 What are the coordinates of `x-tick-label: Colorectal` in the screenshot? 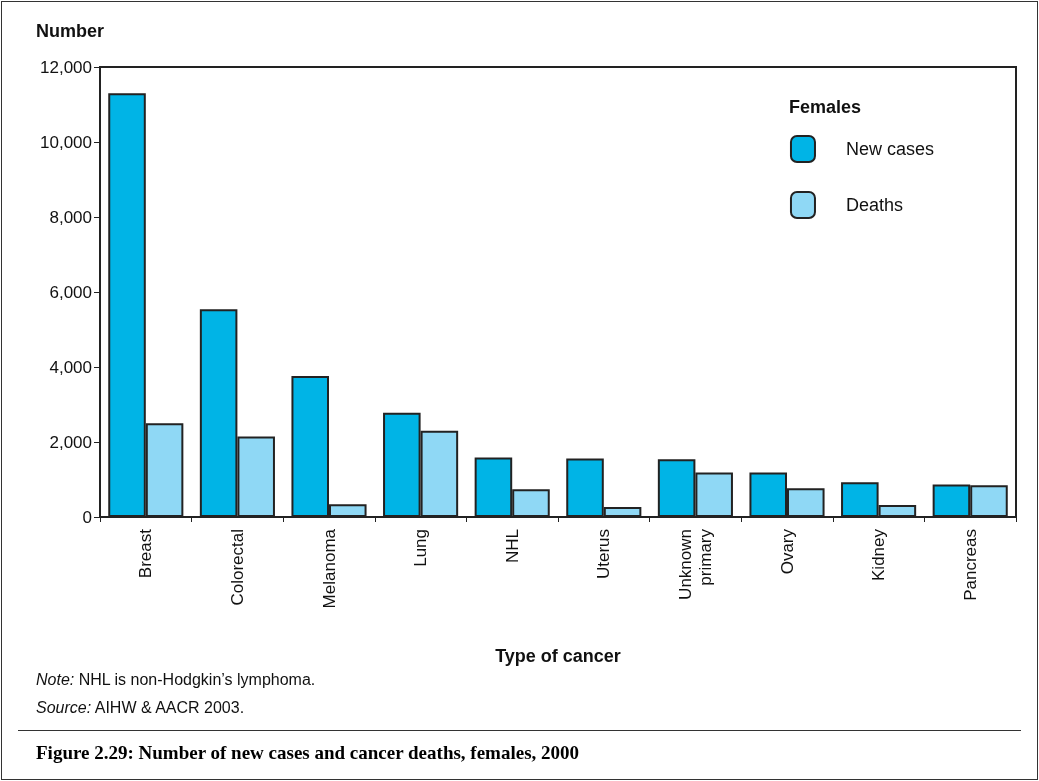 It's located at (237, 567).